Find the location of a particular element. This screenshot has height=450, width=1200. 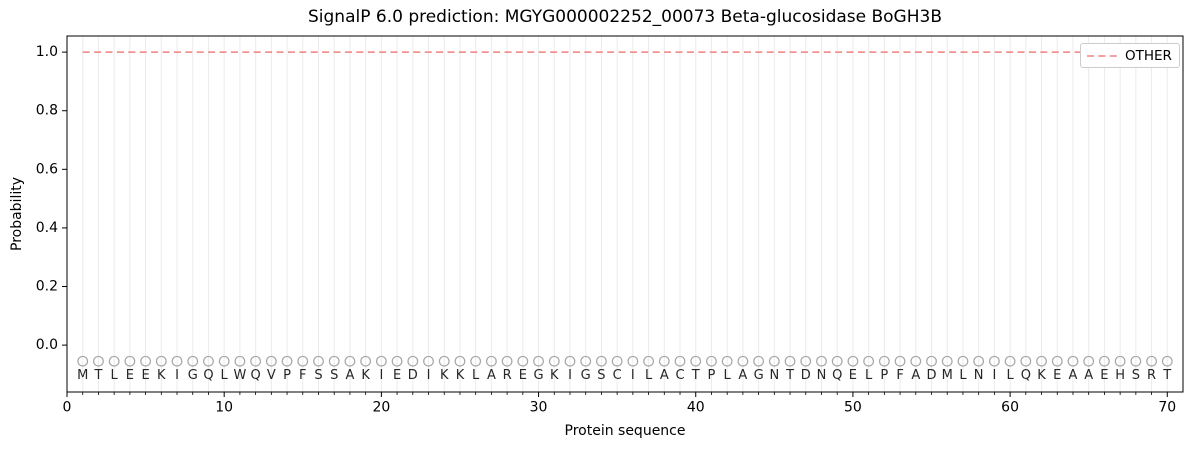

residue-letter: C is located at coordinates (617, 375).